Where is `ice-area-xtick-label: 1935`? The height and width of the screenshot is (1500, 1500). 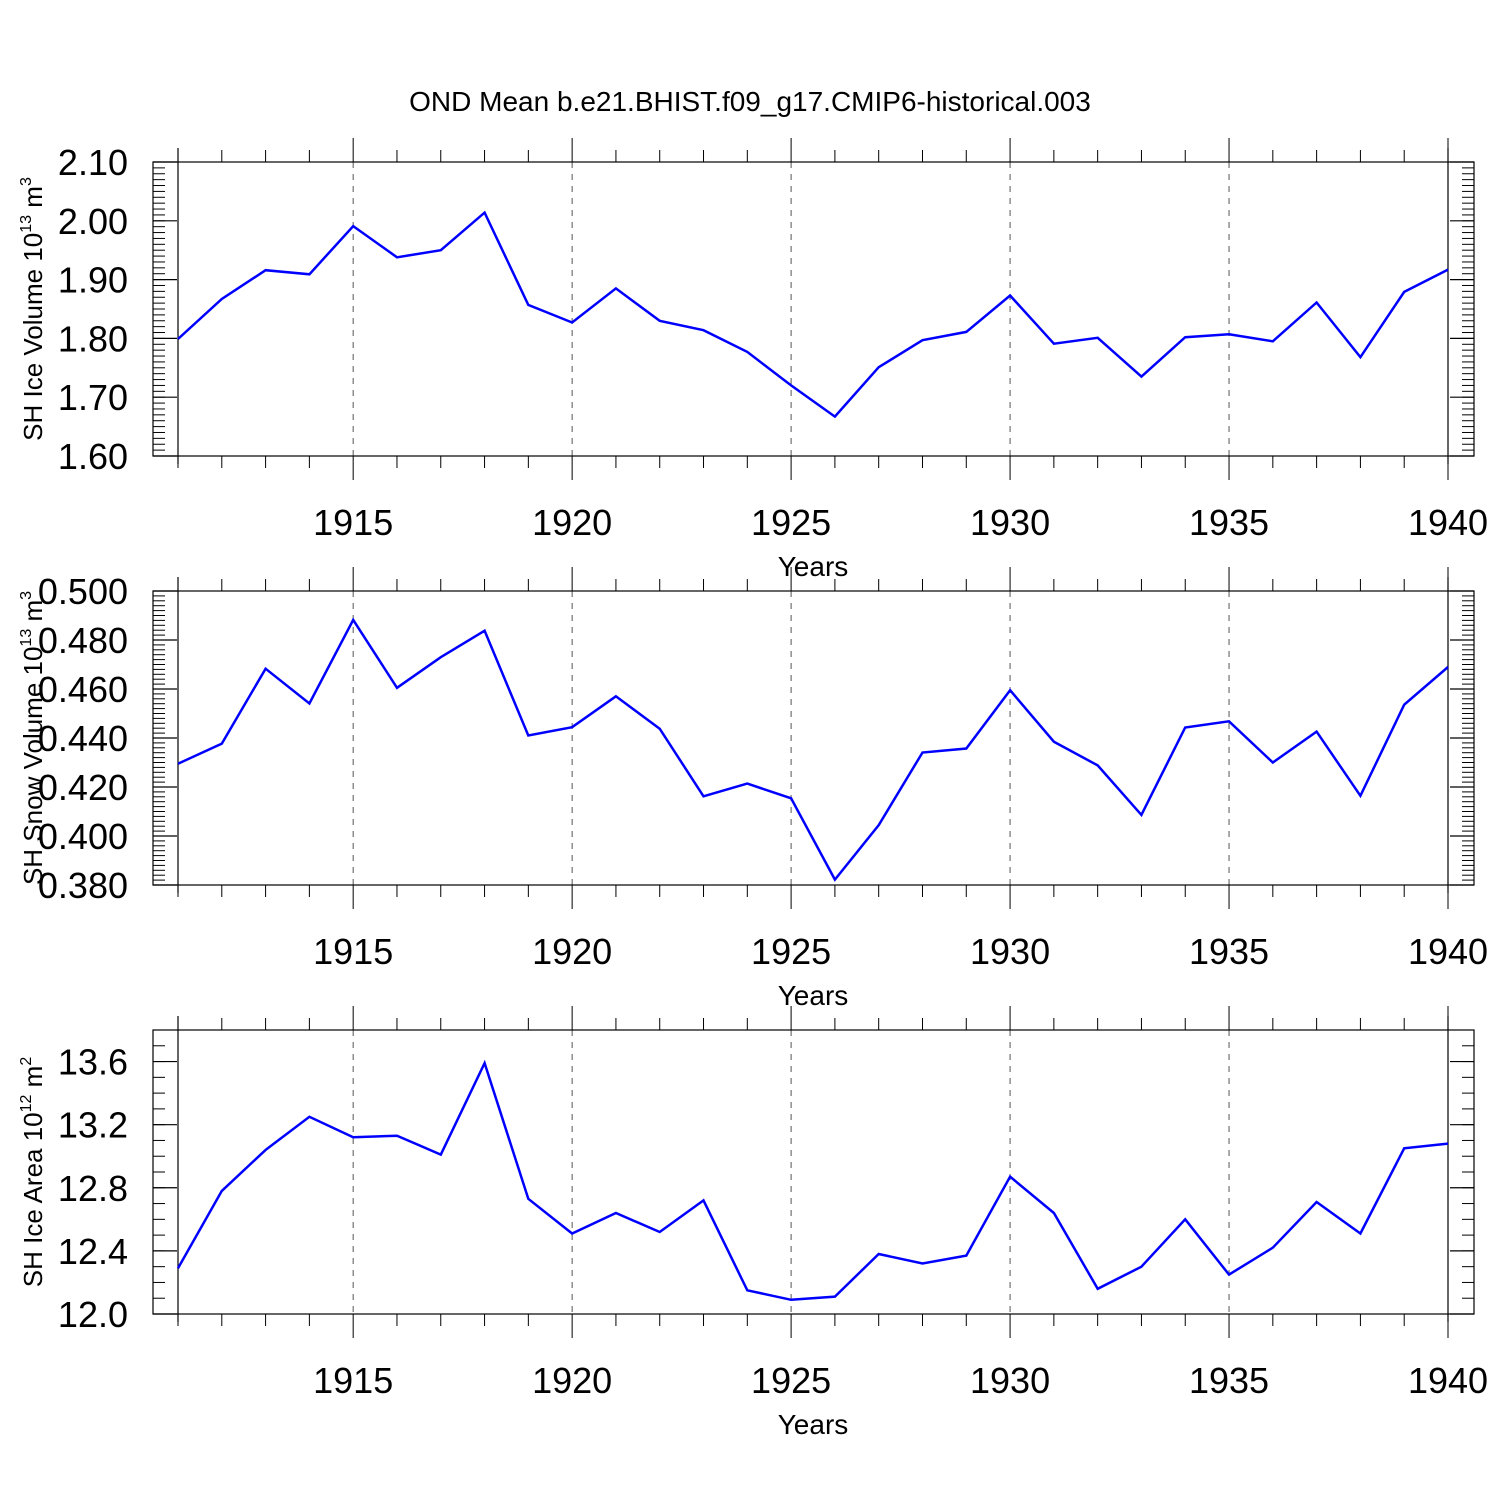
ice-area-xtick-label: 1935 is located at coordinates (1229, 1380).